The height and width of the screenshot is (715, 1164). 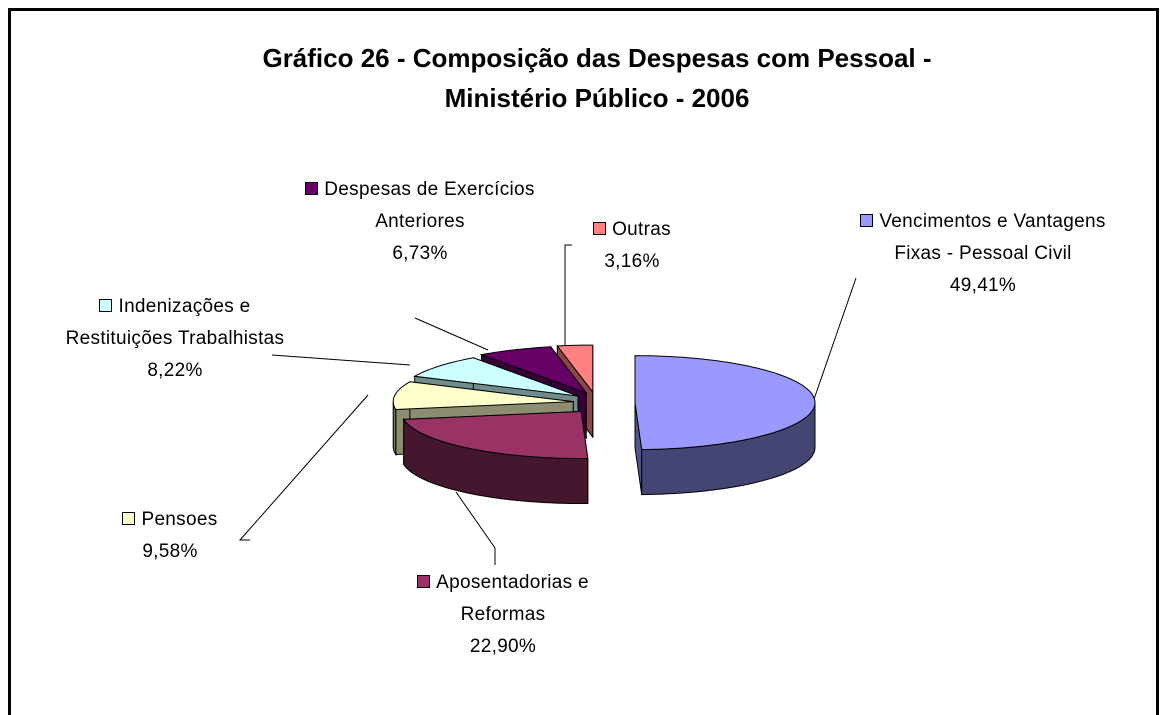 I want to click on category-label: Aposentadorias e Reformas, so click(x=512, y=598).